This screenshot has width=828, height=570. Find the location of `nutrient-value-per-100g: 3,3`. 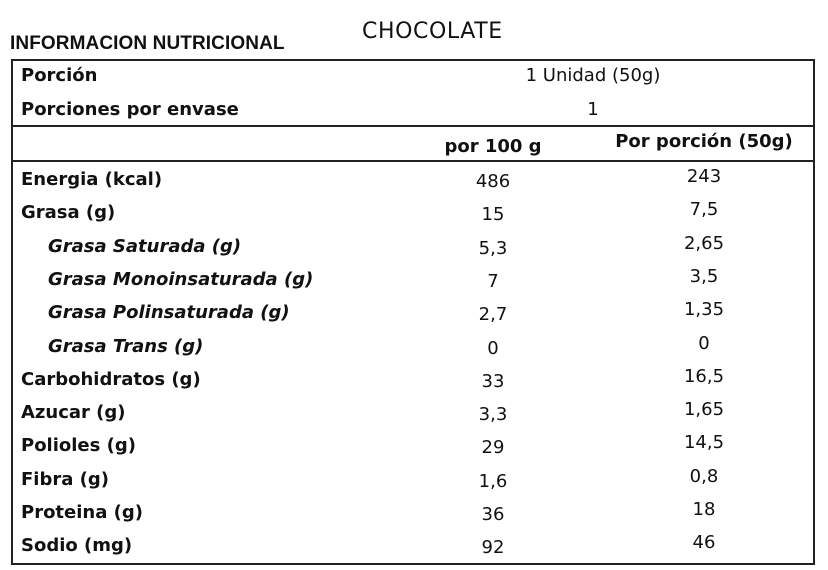

nutrient-value-per-100g: 3,3 is located at coordinates (493, 415).